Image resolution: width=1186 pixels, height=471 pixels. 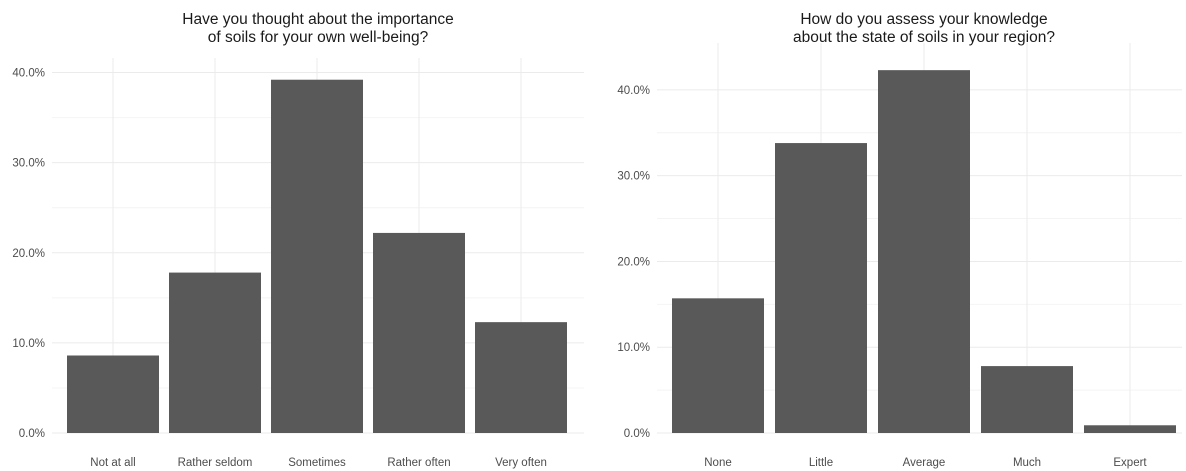 I want to click on chart-title-line: about the state of soils in your region?, so click(x=924, y=37).